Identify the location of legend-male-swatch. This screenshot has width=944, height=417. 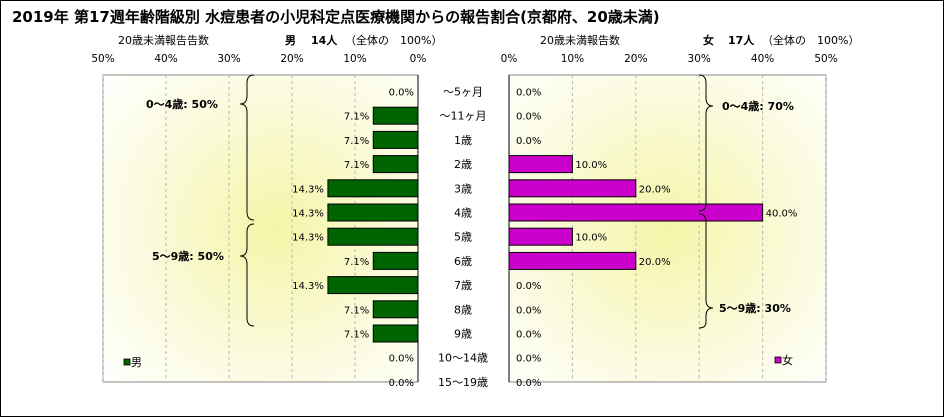
(127, 362).